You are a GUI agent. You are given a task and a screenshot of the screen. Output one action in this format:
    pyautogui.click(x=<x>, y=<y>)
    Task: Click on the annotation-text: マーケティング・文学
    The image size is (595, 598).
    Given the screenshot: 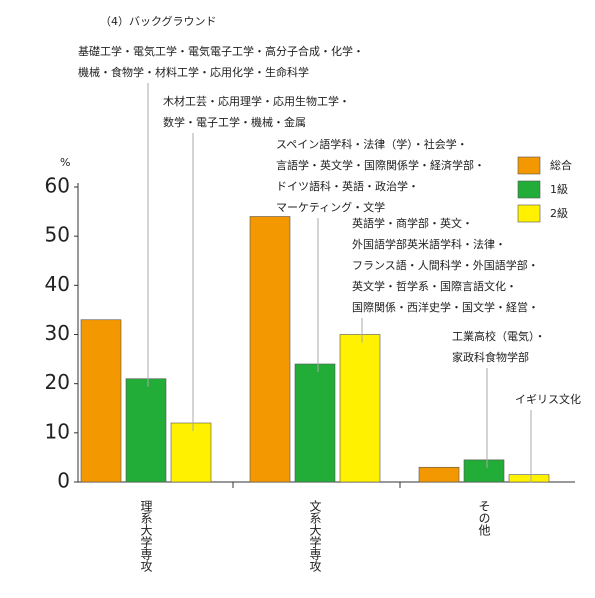 What is the action you would take?
    pyautogui.click(x=330, y=207)
    